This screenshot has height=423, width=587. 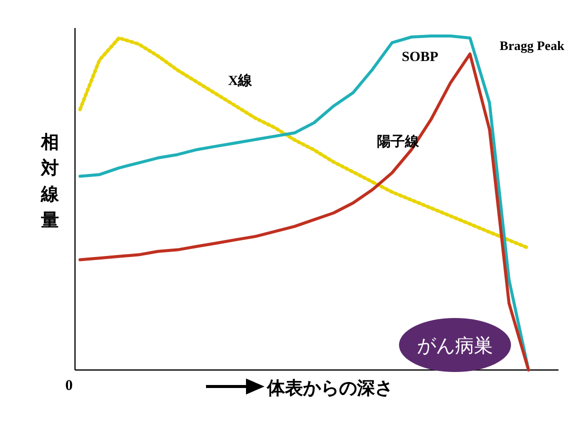 I want to click on annotation: SOBP, so click(x=420, y=57).